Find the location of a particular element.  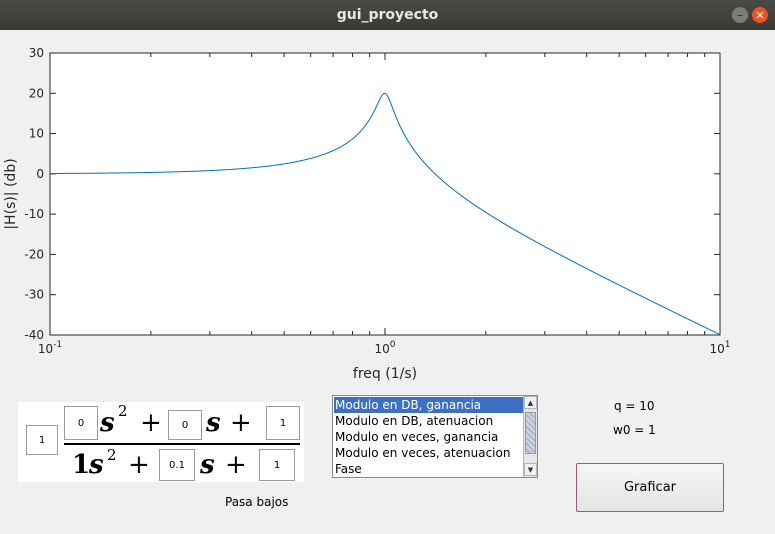

denominator-plus-1: + is located at coordinates (139, 465).